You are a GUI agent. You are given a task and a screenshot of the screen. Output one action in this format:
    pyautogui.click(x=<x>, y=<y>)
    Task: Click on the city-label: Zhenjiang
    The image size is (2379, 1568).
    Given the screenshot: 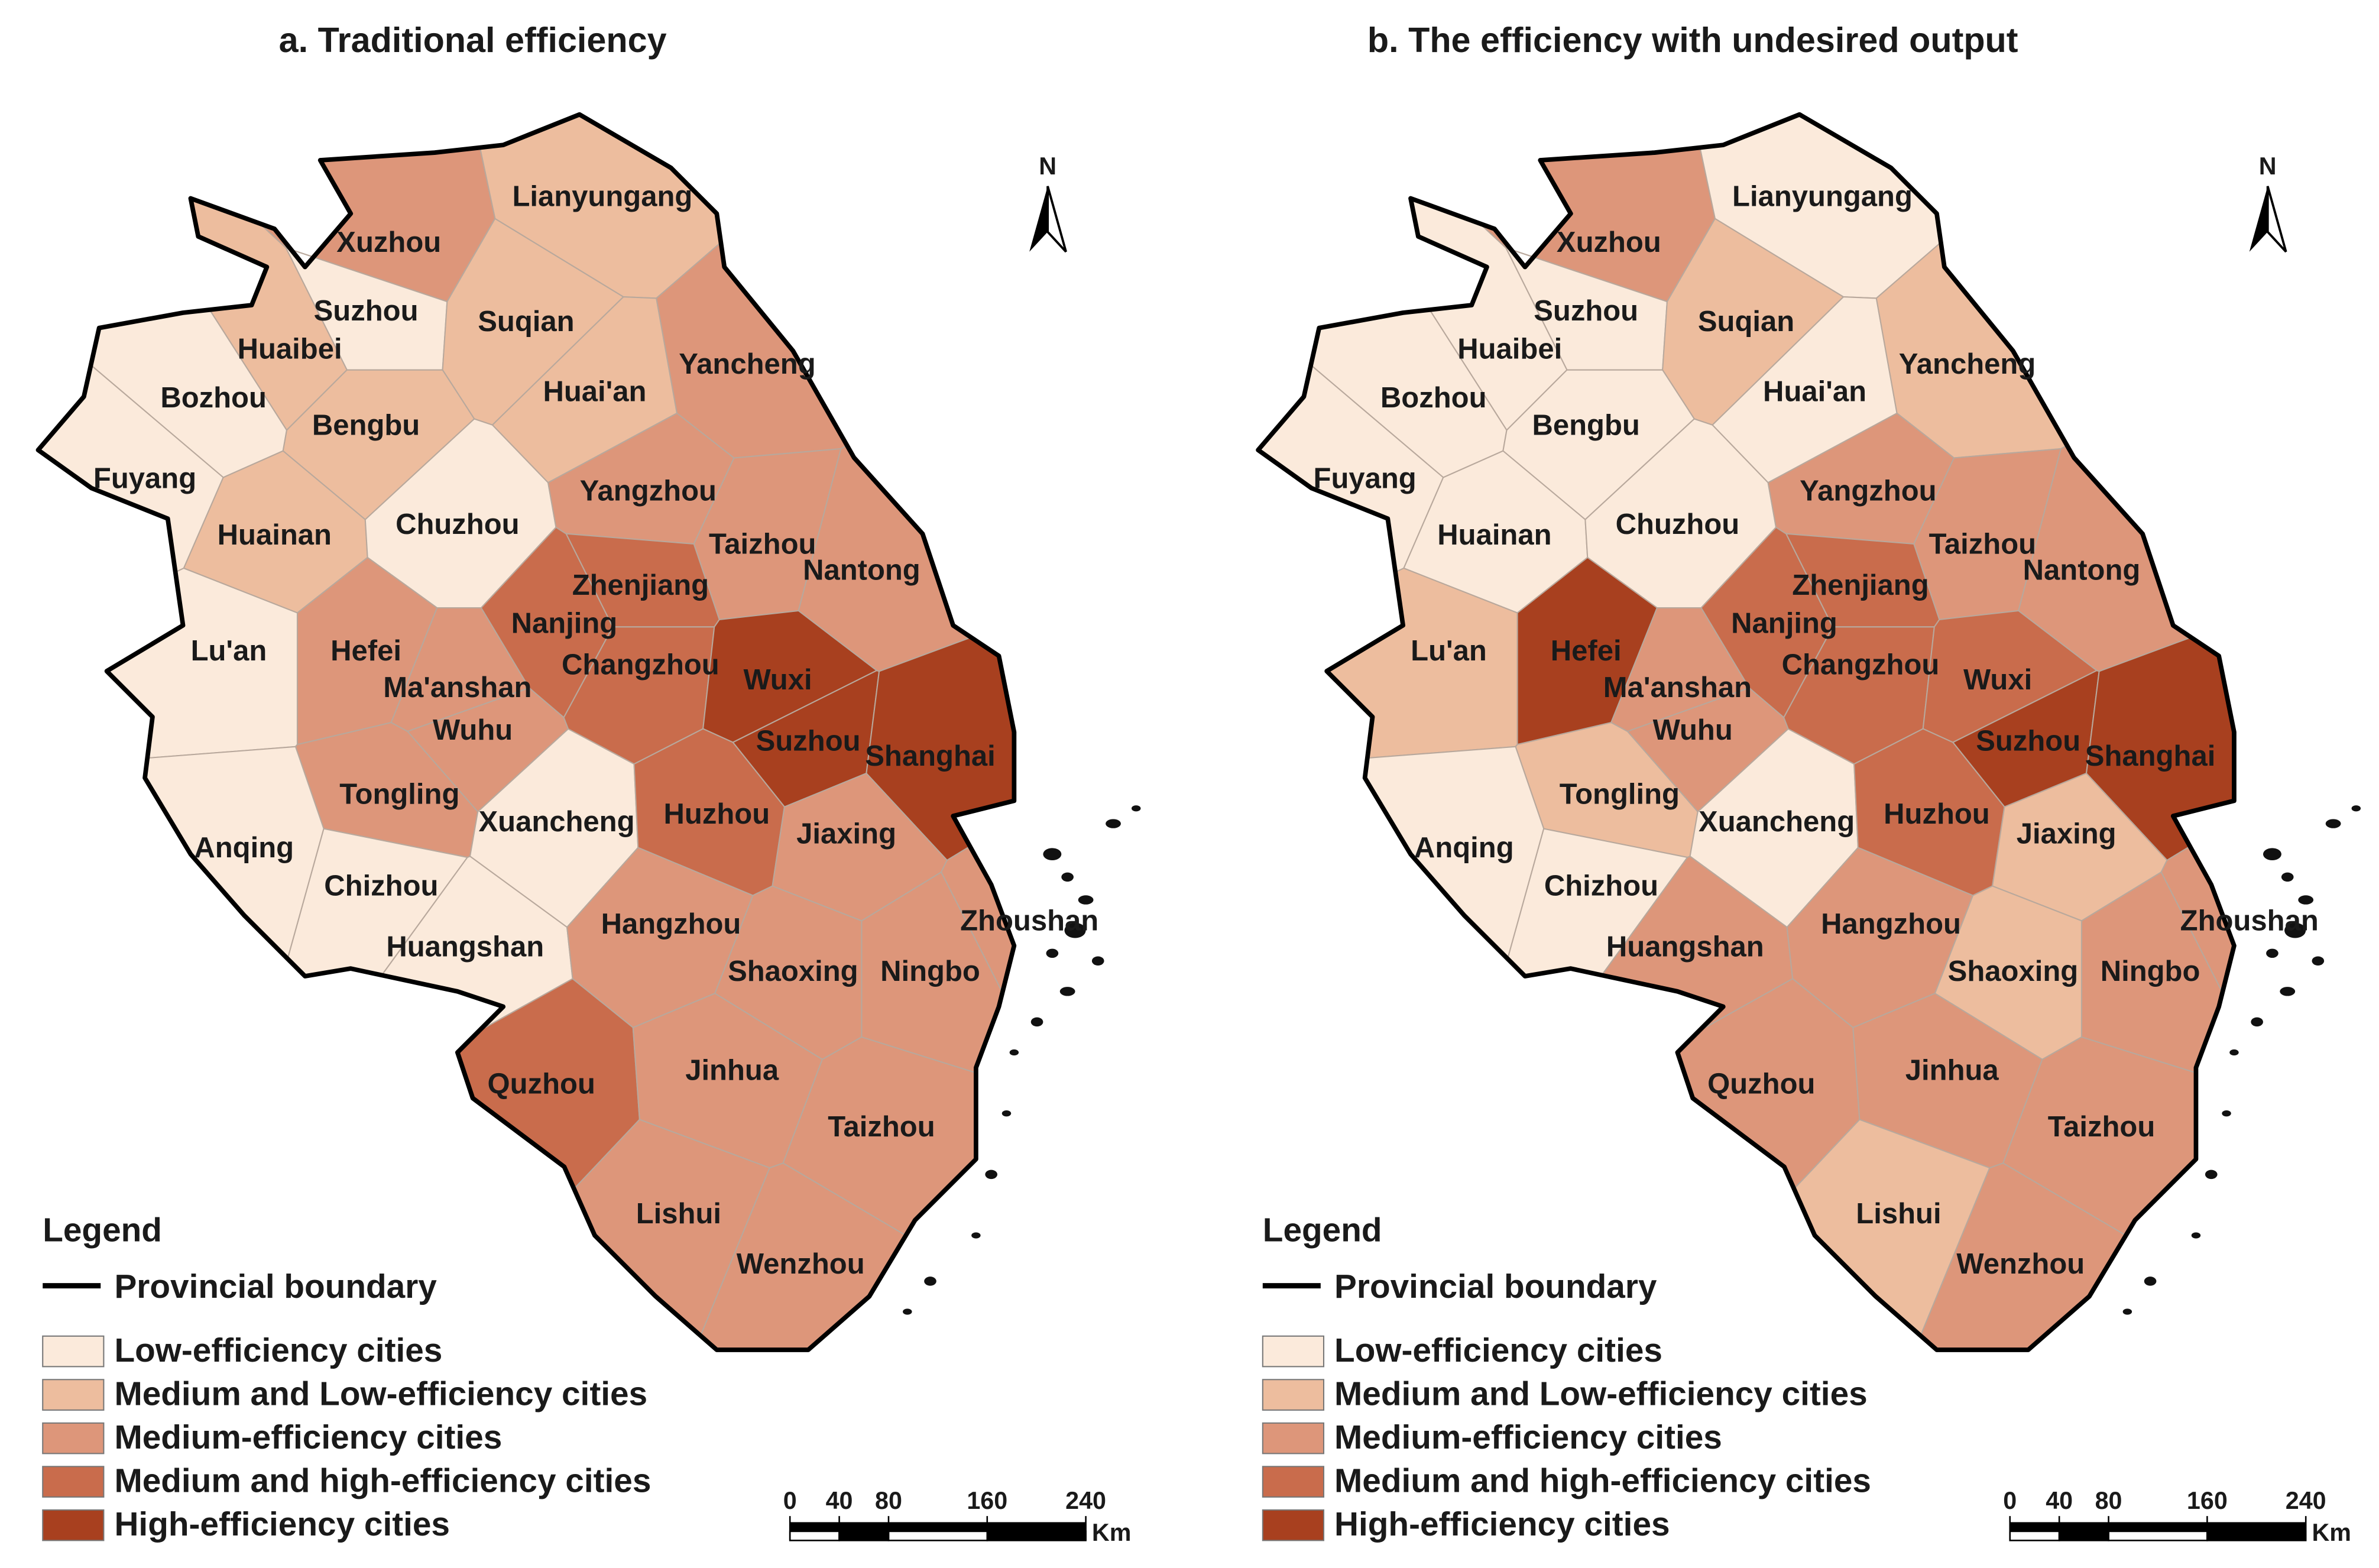 What is the action you would take?
    pyautogui.click(x=1860, y=585)
    